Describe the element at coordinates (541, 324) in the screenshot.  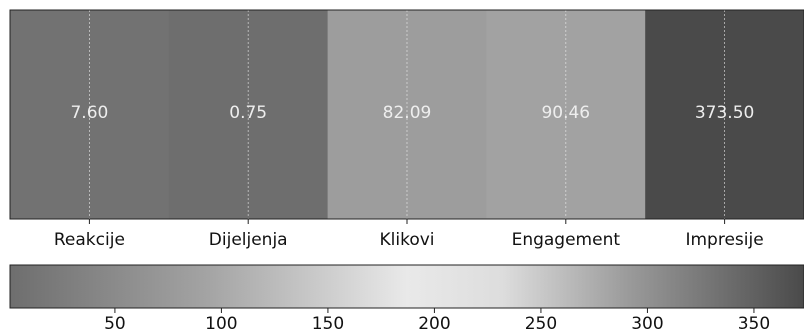
I see `colorbar-tick-label-4: 250` at that location.